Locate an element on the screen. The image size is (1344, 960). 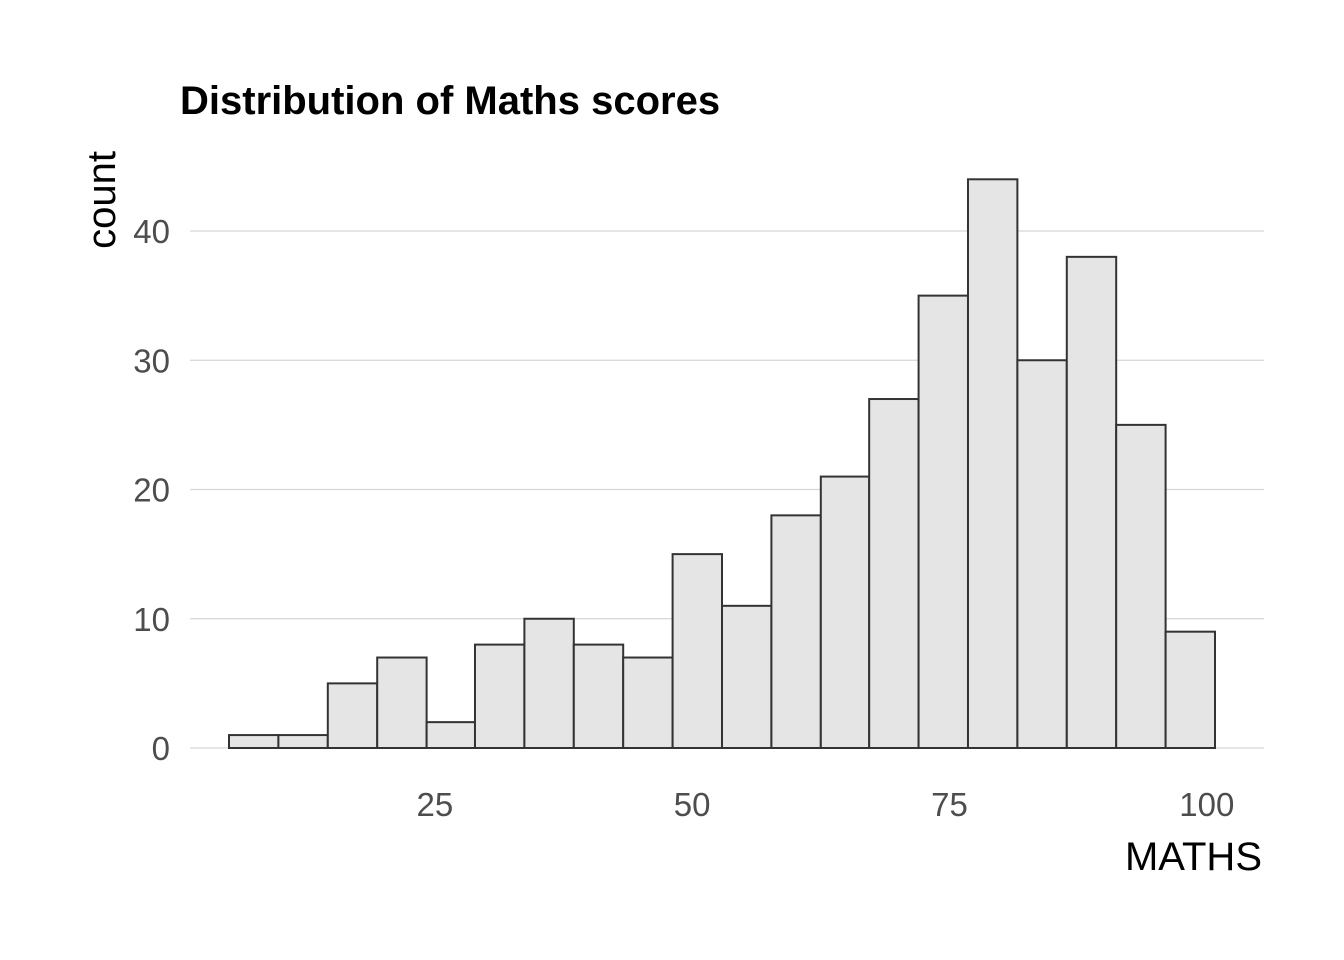
x-tick-label: 75 is located at coordinates (949, 804).